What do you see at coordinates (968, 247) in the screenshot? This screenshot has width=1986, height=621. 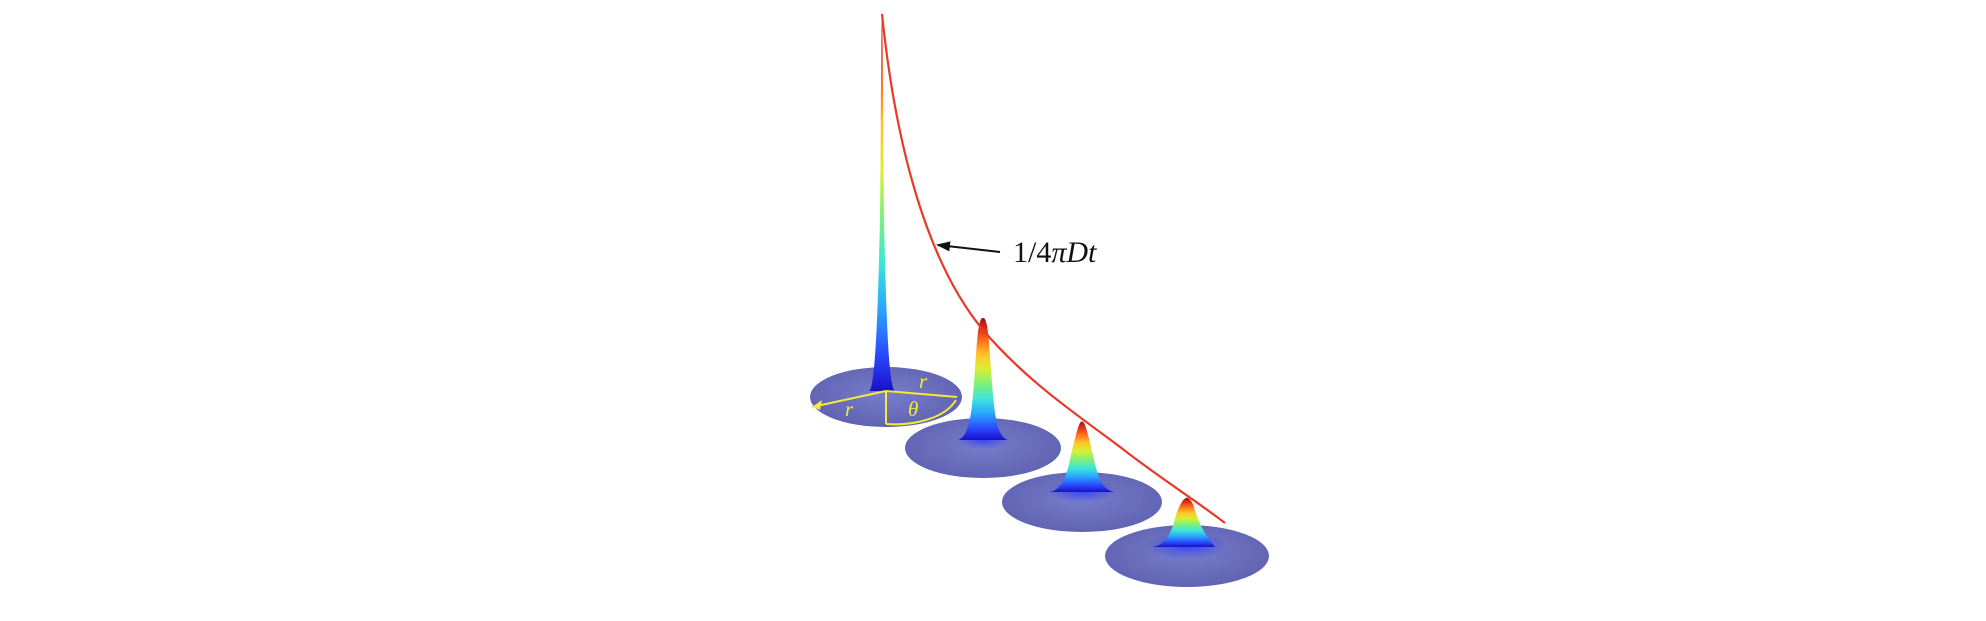 I see `label-arrow` at bounding box center [968, 247].